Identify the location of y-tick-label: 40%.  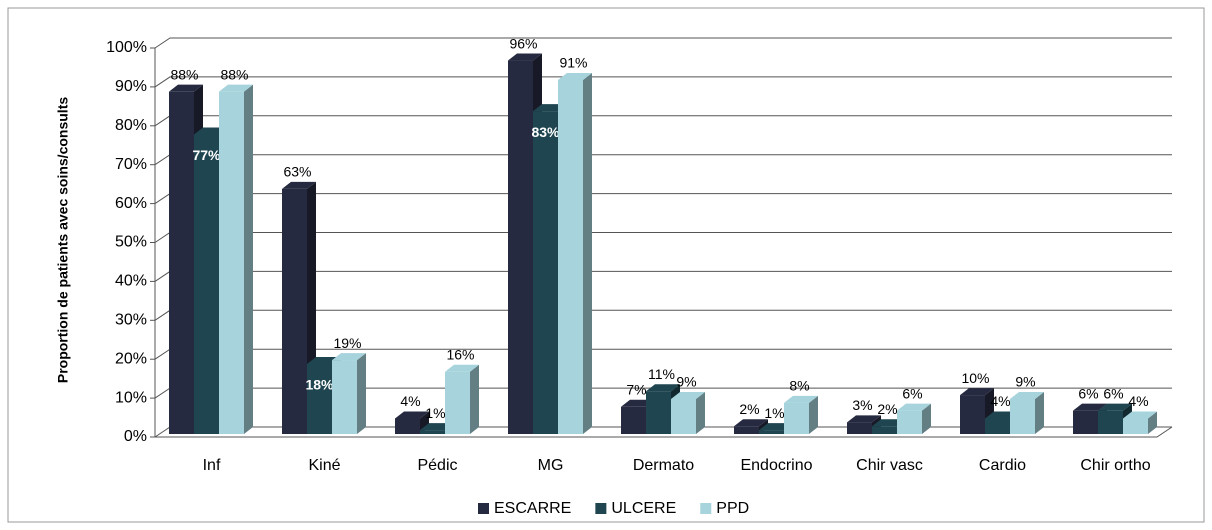
(131, 281).